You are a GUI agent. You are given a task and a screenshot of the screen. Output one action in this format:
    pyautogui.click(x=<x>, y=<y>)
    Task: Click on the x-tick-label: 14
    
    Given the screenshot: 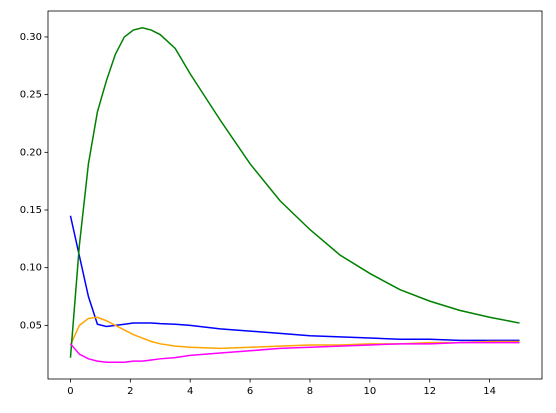 What is the action you would take?
    pyautogui.click(x=489, y=391)
    